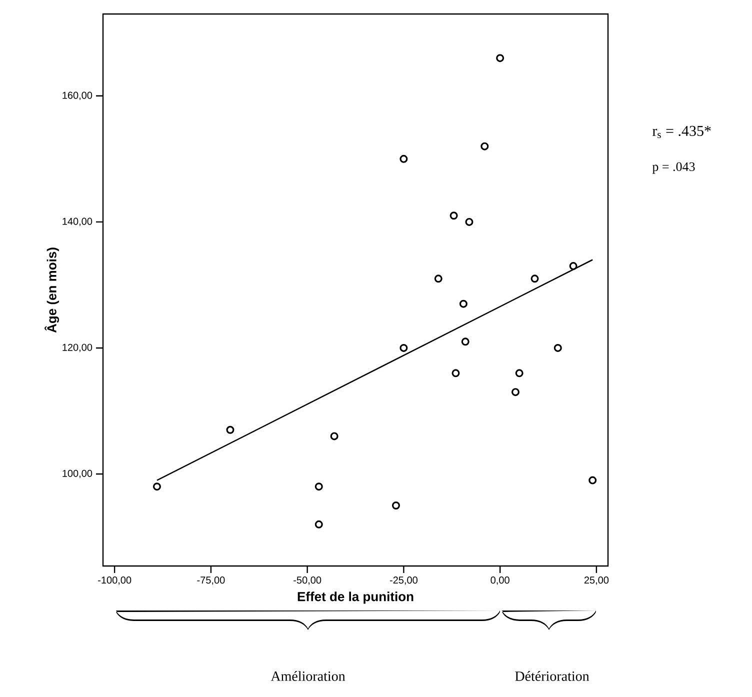 This screenshot has width=752, height=697. What do you see at coordinates (596, 580) in the screenshot?
I see `x-tick-label: 25,00` at bounding box center [596, 580].